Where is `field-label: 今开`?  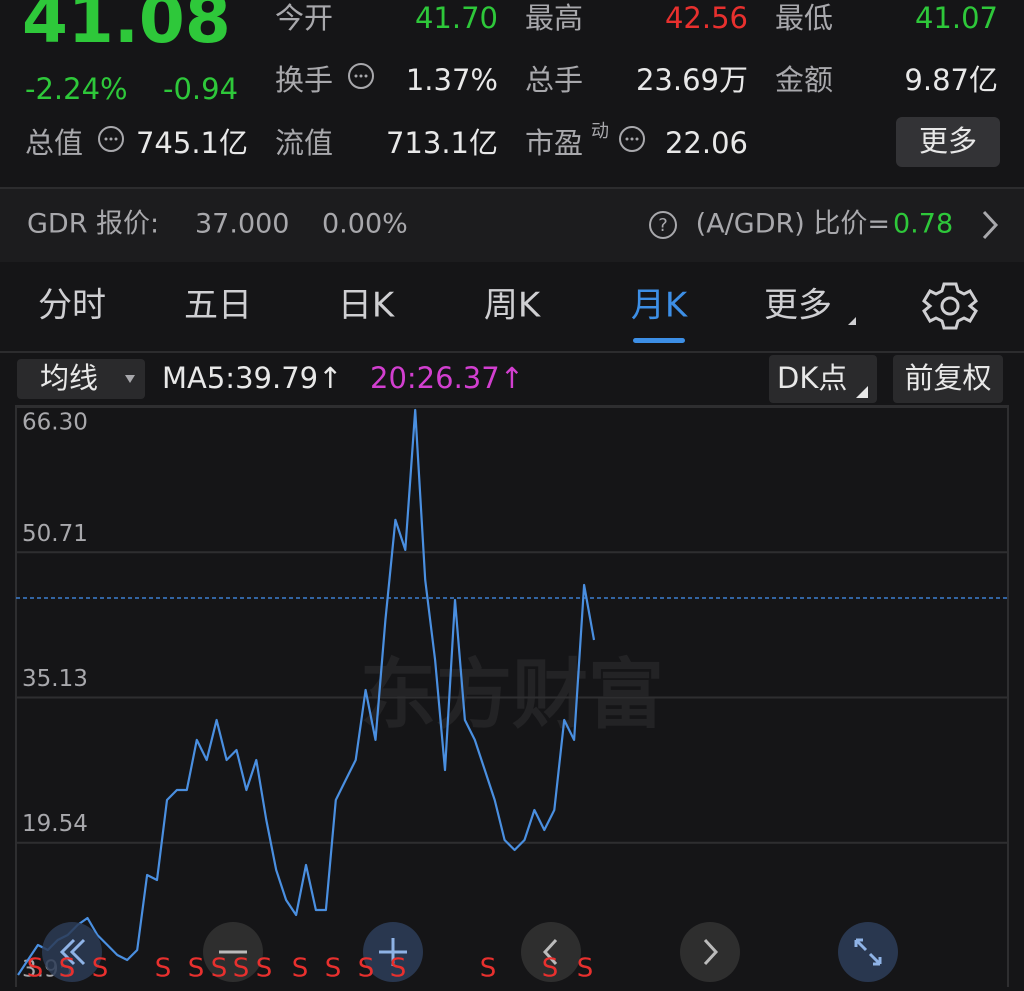
field-label: 今开 is located at coordinates (304, 18).